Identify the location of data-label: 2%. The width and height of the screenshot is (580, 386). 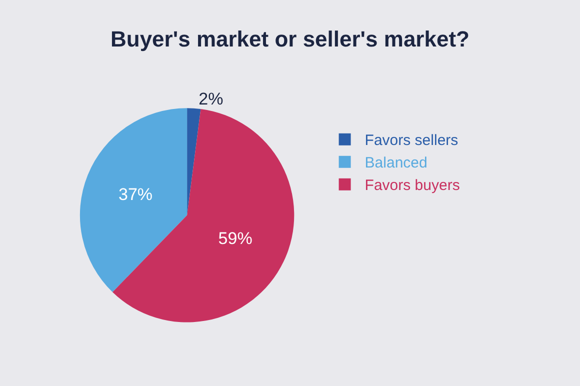
(211, 98).